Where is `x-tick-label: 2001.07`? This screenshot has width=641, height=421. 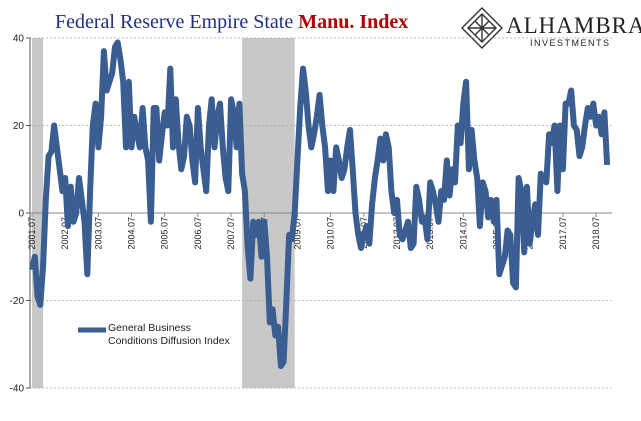 x-tick-label: 2001.07 is located at coordinates (32, 233).